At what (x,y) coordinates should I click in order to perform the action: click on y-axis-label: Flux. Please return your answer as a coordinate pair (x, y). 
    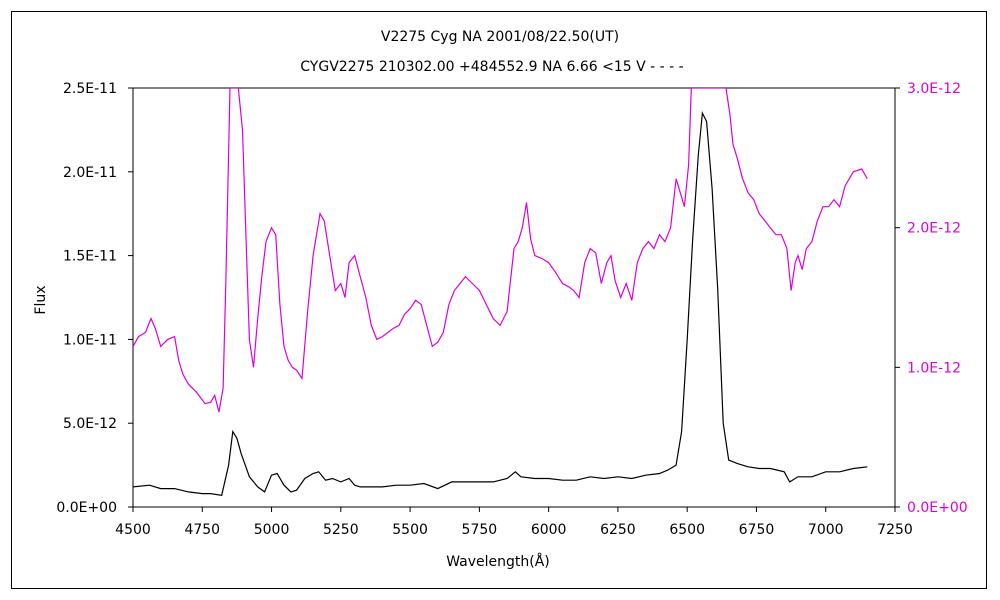
    Looking at the image, I should click on (41, 299).